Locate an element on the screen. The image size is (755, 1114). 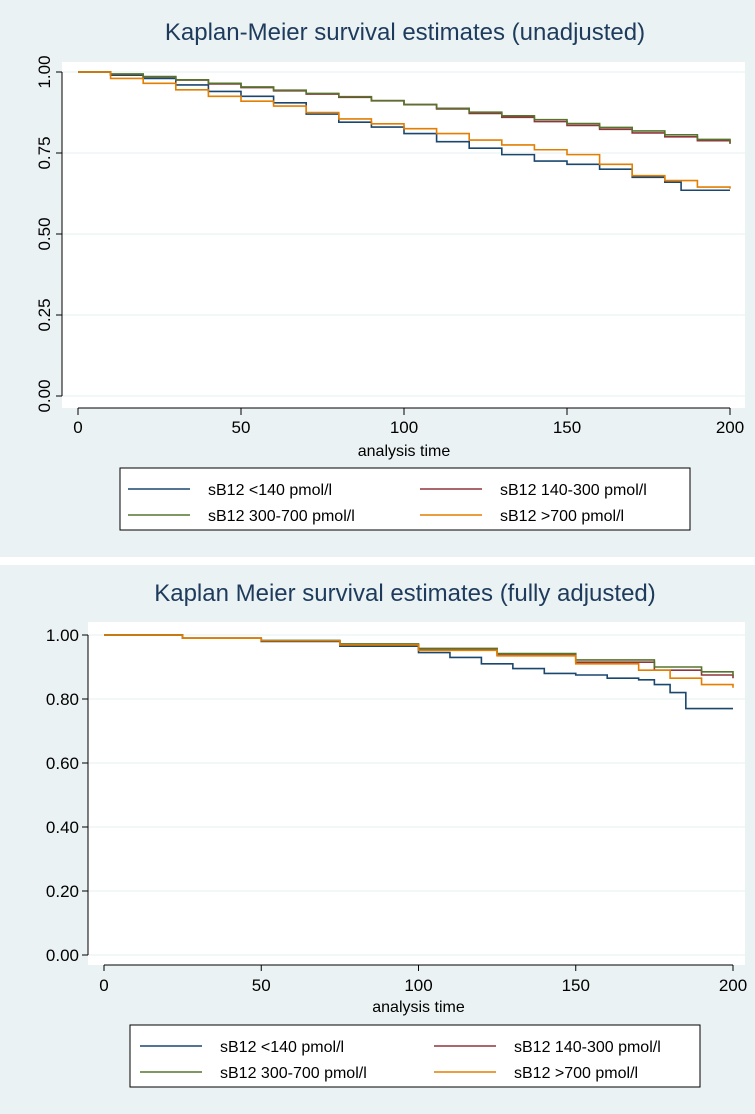
y-tick-label: 0.25 is located at coordinates (44, 314).